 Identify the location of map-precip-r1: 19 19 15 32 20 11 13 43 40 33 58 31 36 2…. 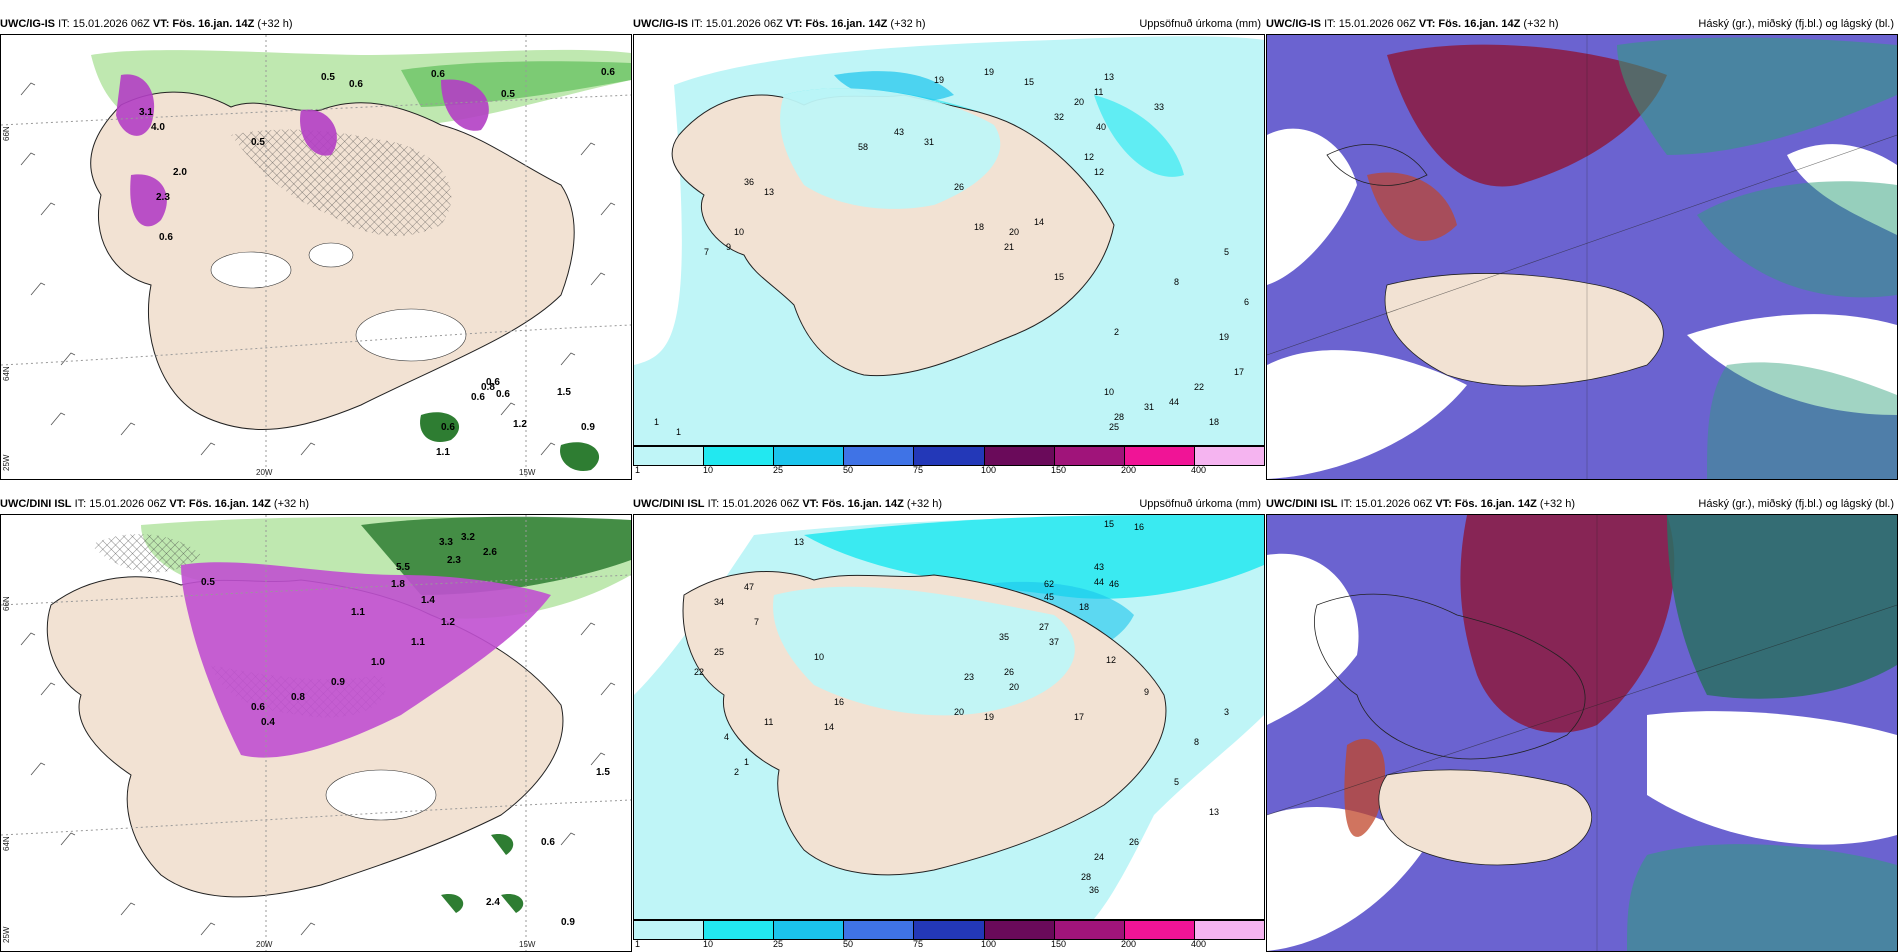
(949, 240).